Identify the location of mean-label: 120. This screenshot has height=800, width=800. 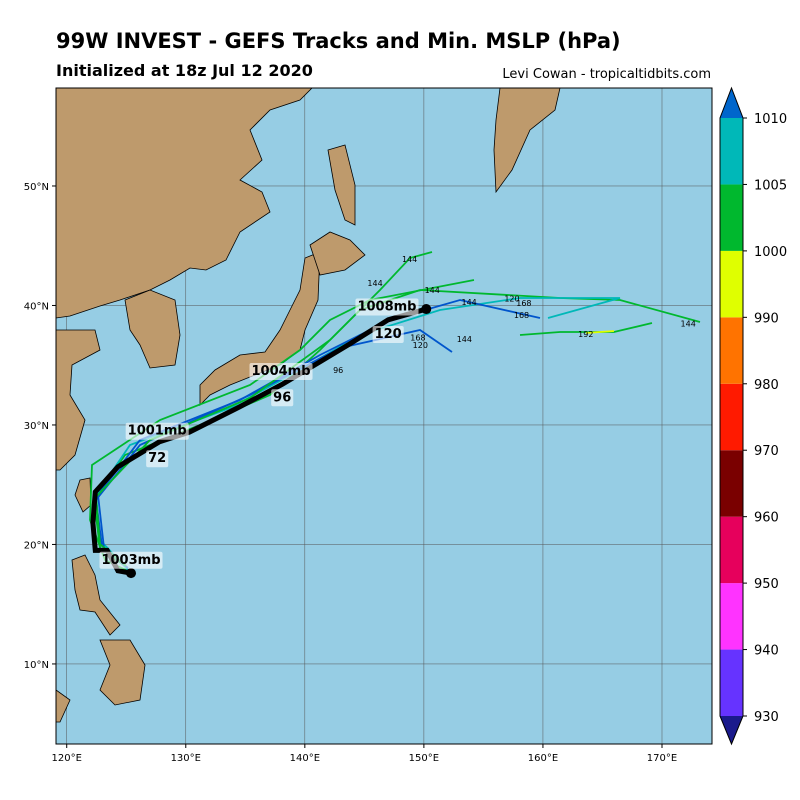
(388, 334).